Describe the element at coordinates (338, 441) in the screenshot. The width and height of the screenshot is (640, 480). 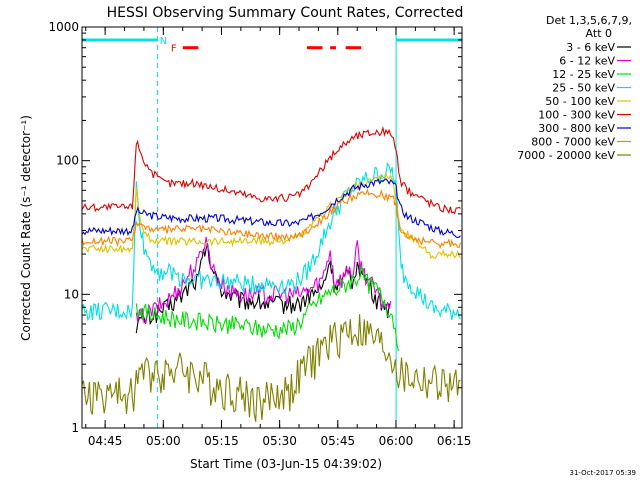
I see `x-tick-label: 05:45` at that location.